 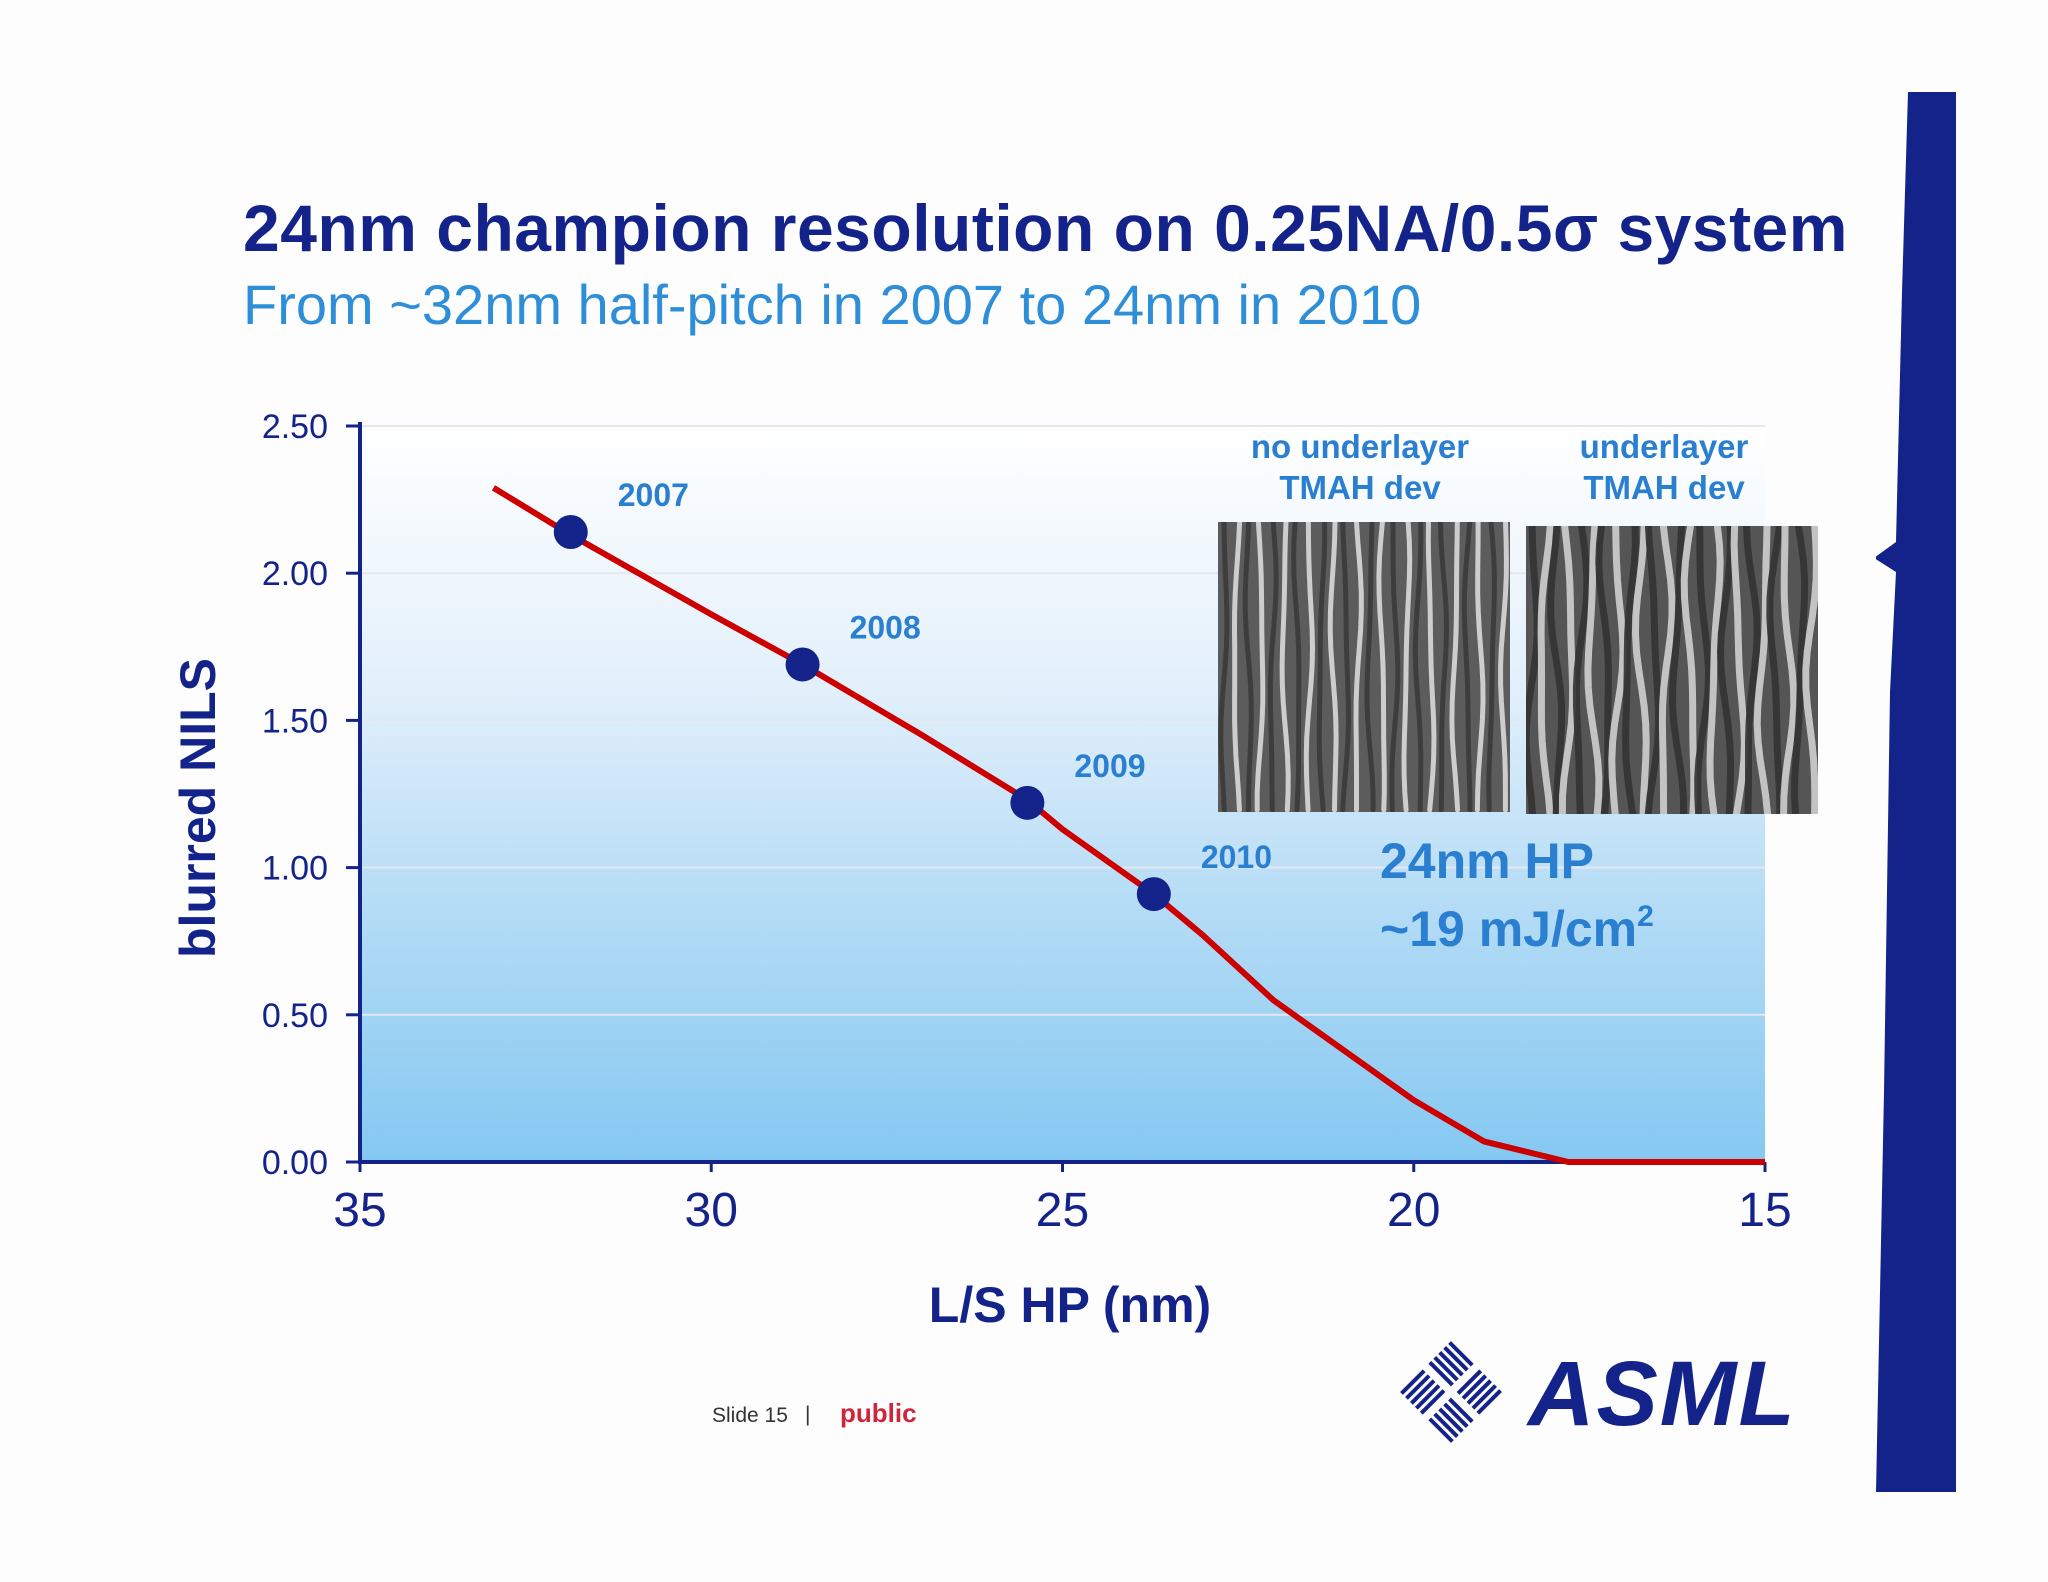 What do you see at coordinates (750, 1415) in the screenshot?
I see `slide-number: Slide 15` at bounding box center [750, 1415].